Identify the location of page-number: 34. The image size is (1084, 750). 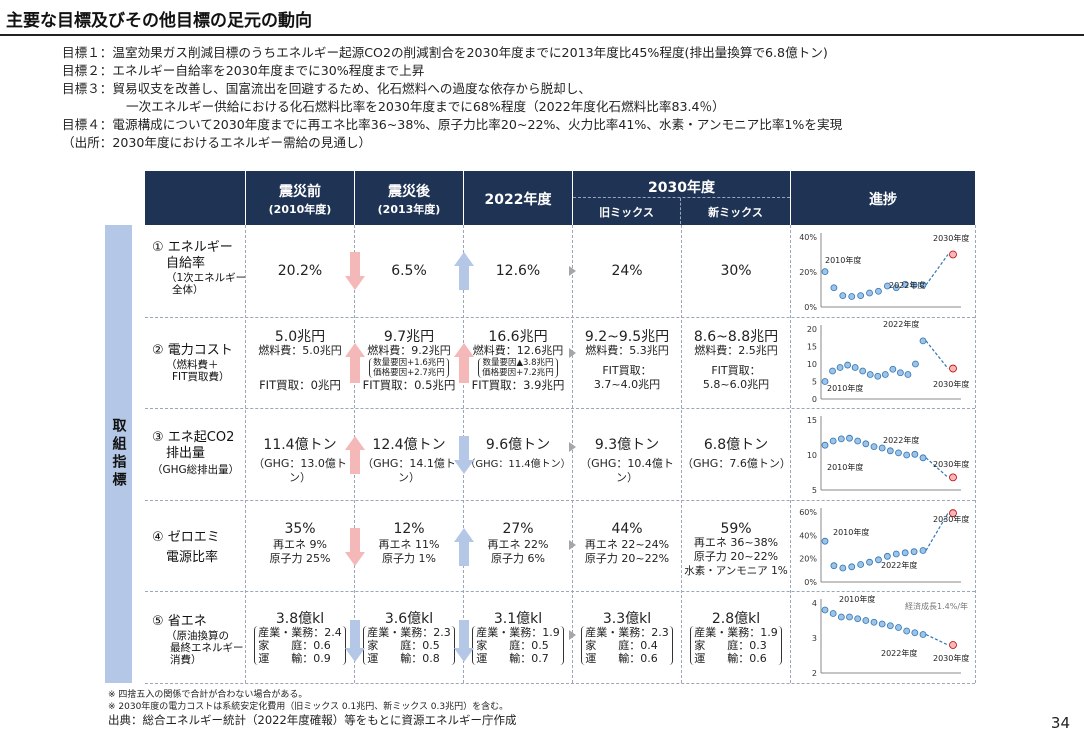
(1060, 723).